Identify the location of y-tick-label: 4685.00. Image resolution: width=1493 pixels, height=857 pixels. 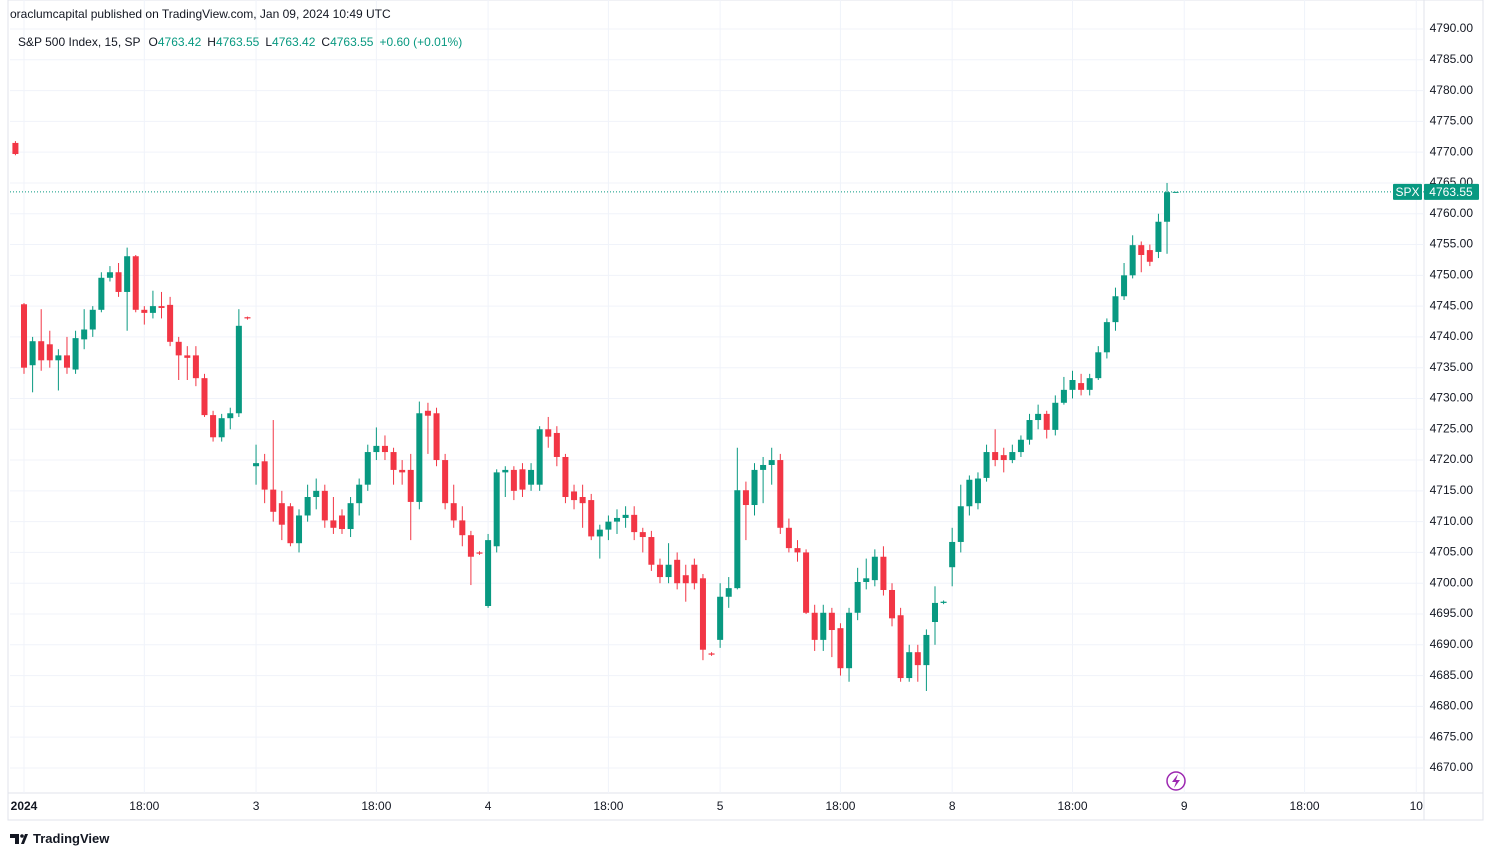
(1452, 675).